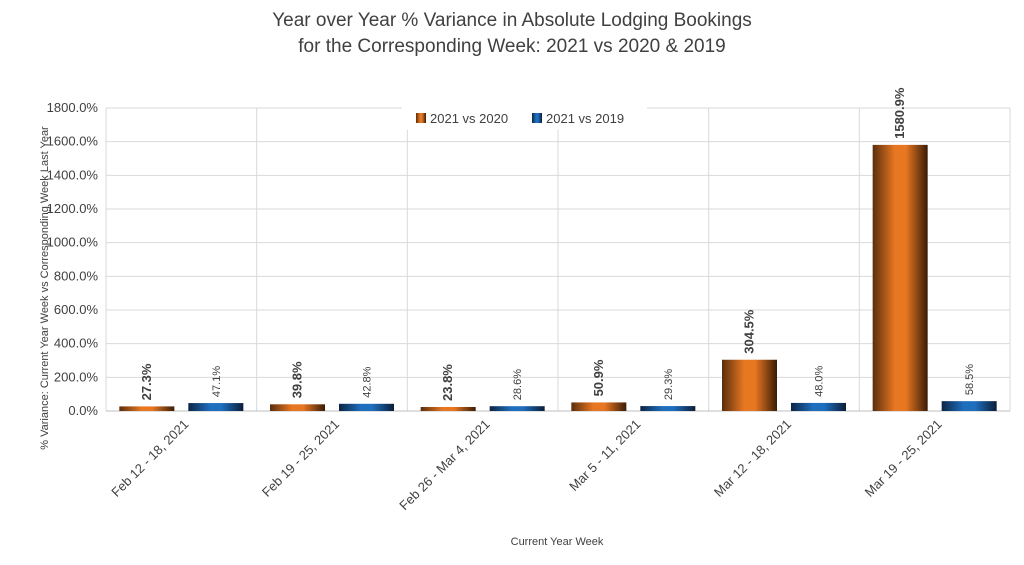  Describe the element at coordinates (297, 379) in the screenshot. I see `data-label: 39.8%` at that location.